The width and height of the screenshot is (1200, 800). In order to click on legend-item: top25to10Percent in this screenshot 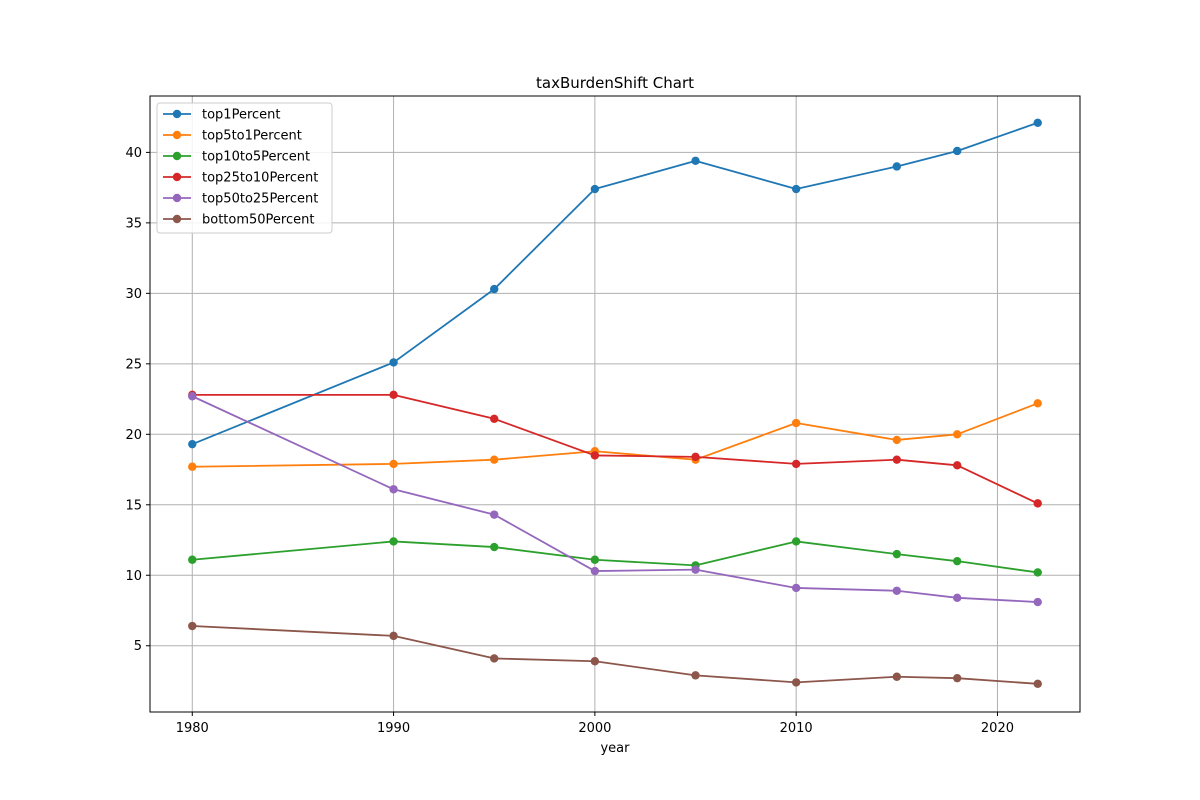, I will do `click(240, 178)`.